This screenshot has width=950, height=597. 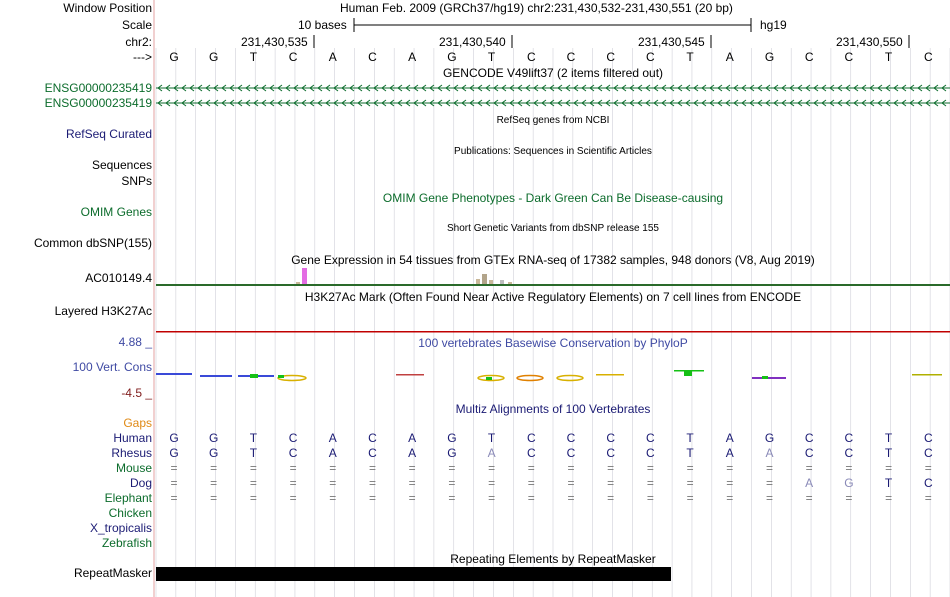 I want to click on gtex-expression-bars, so click(x=553, y=277).